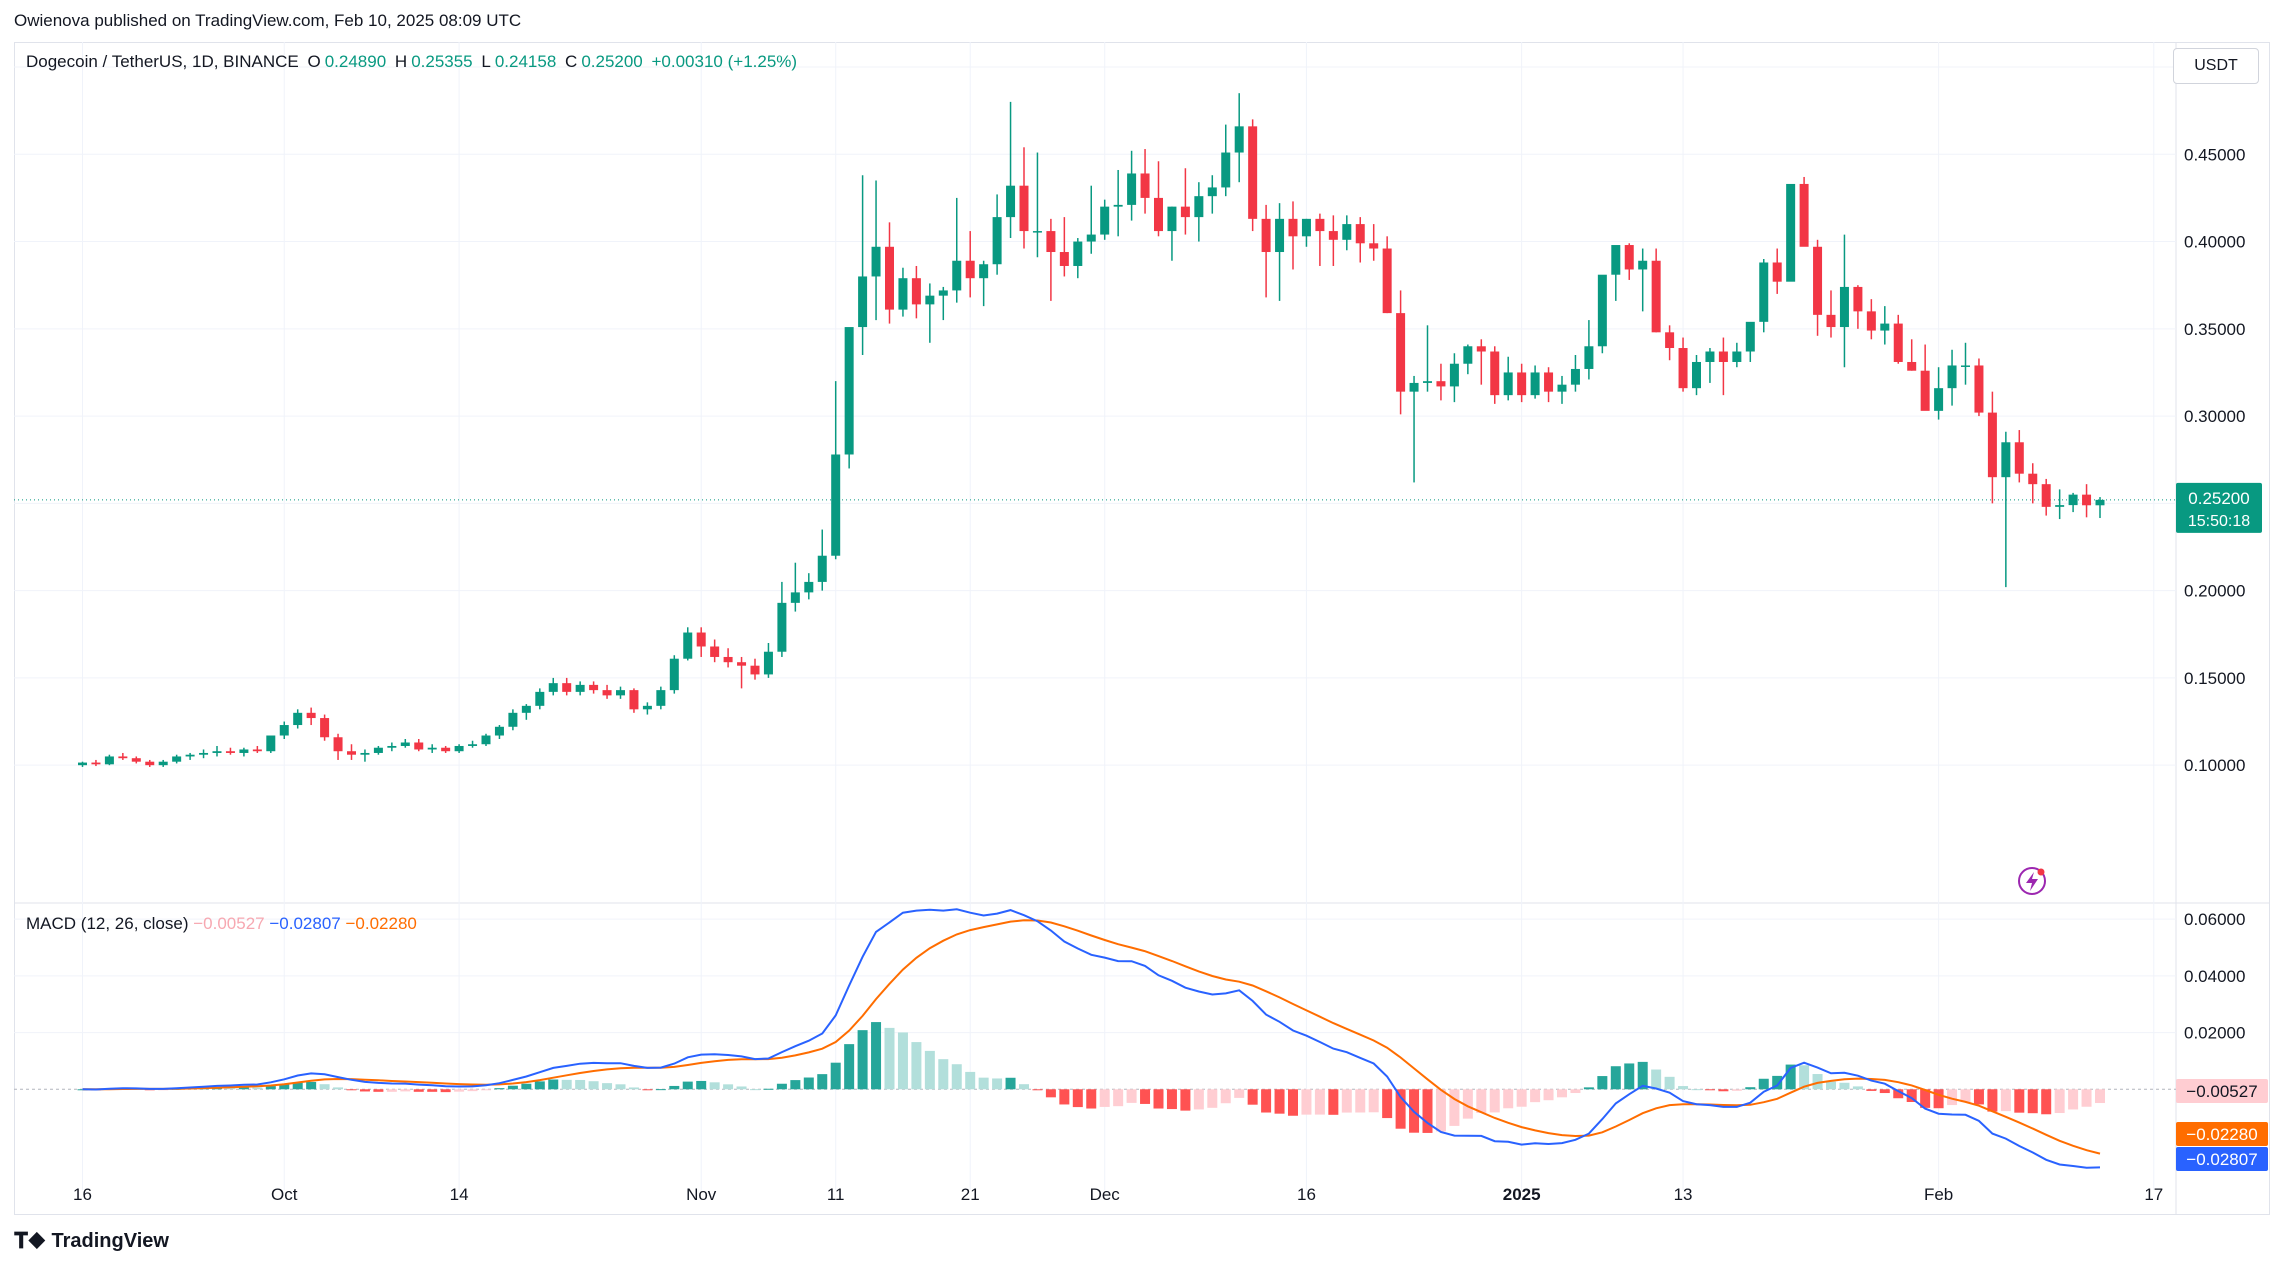 The width and height of the screenshot is (2283, 1265). What do you see at coordinates (2214, 919) in the screenshot?
I see `macd-tick-label: 0.06000` at bounding box center [2214, 919].